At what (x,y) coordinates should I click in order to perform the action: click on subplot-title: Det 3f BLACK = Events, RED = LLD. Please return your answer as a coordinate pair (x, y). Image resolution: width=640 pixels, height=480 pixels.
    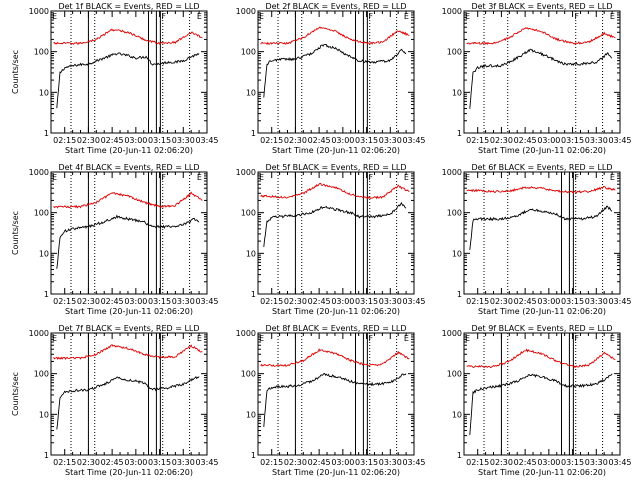
    Looking at the image, I should click on (541, 6).